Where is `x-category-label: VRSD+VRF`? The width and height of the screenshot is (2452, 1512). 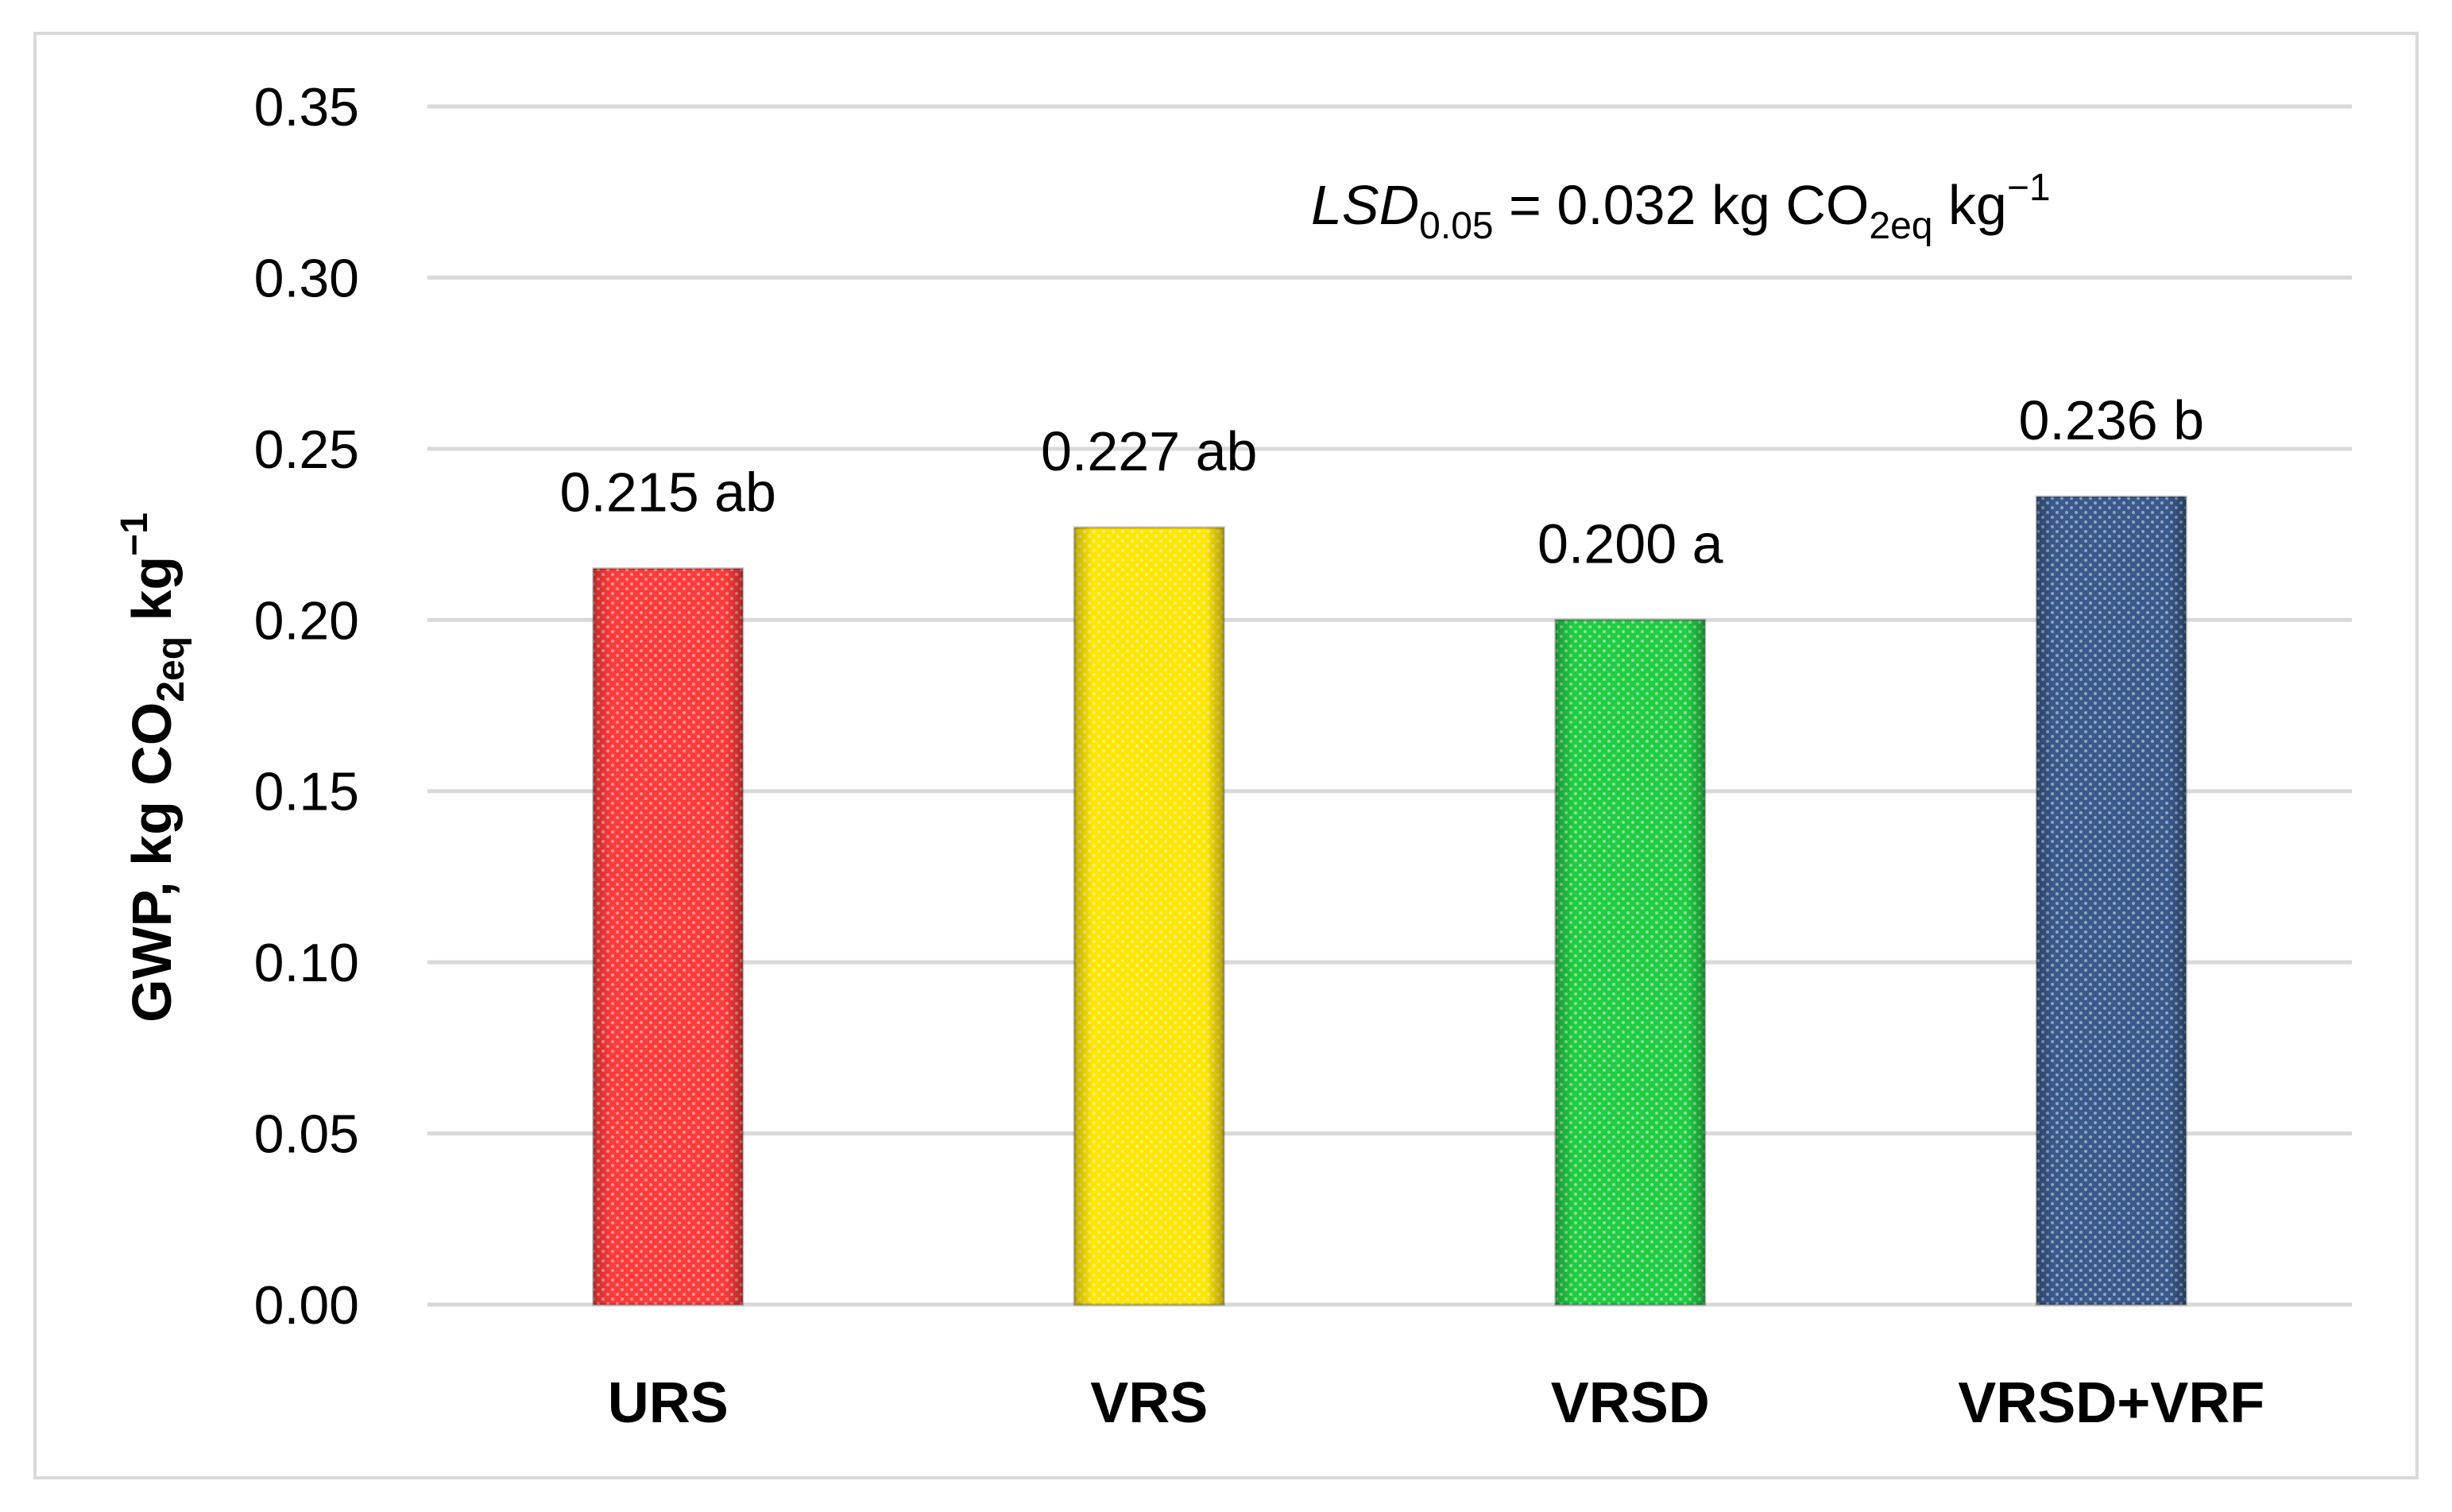
x-category-label: VRSD+VRF is located at coordinates (2111, 1403).